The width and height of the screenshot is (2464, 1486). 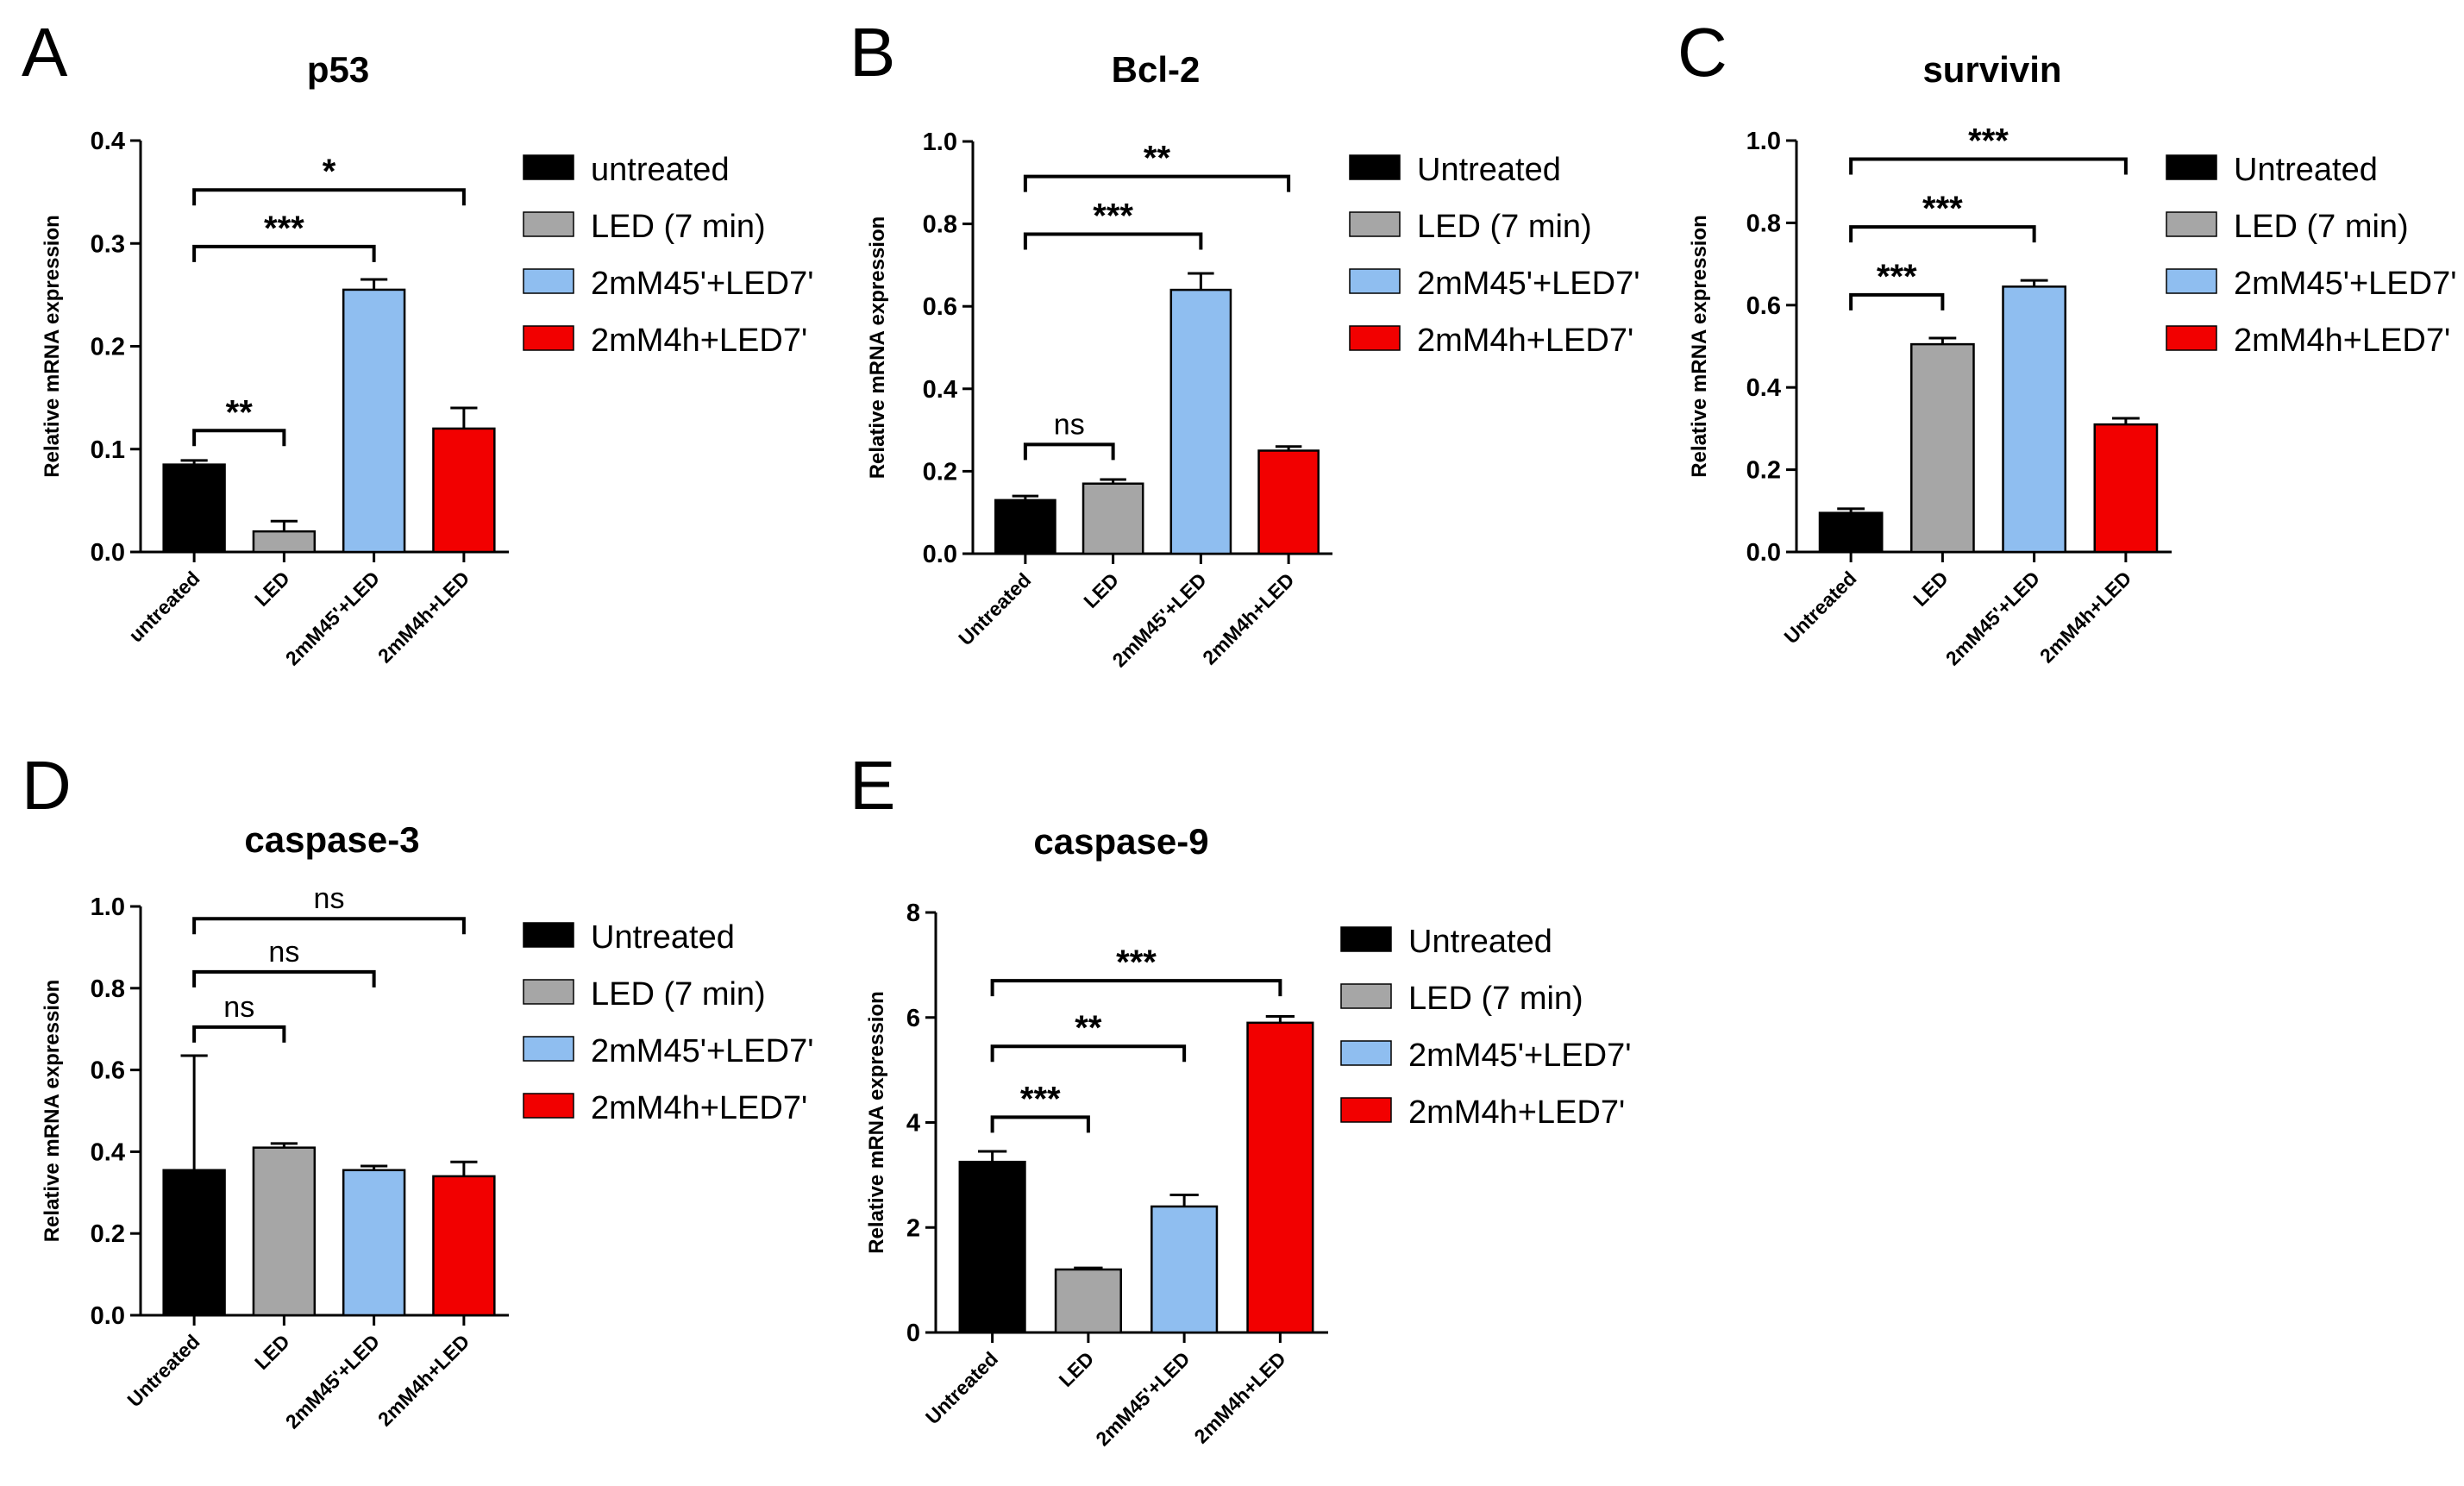 I want to click on chart-title: survivin, so click(x=1991, y=69).